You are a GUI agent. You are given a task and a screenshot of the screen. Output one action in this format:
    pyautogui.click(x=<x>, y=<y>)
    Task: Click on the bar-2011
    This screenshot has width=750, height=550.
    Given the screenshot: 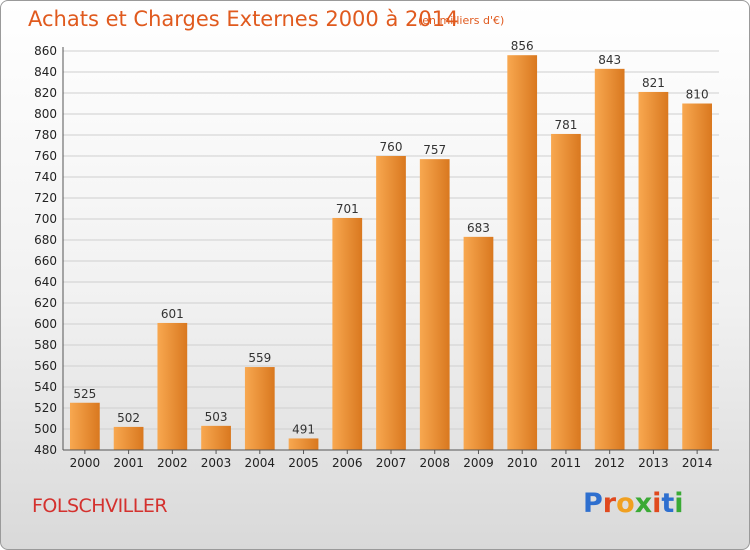 What is the action you would take?
    pyautogui.click(x=566, y=291)
    